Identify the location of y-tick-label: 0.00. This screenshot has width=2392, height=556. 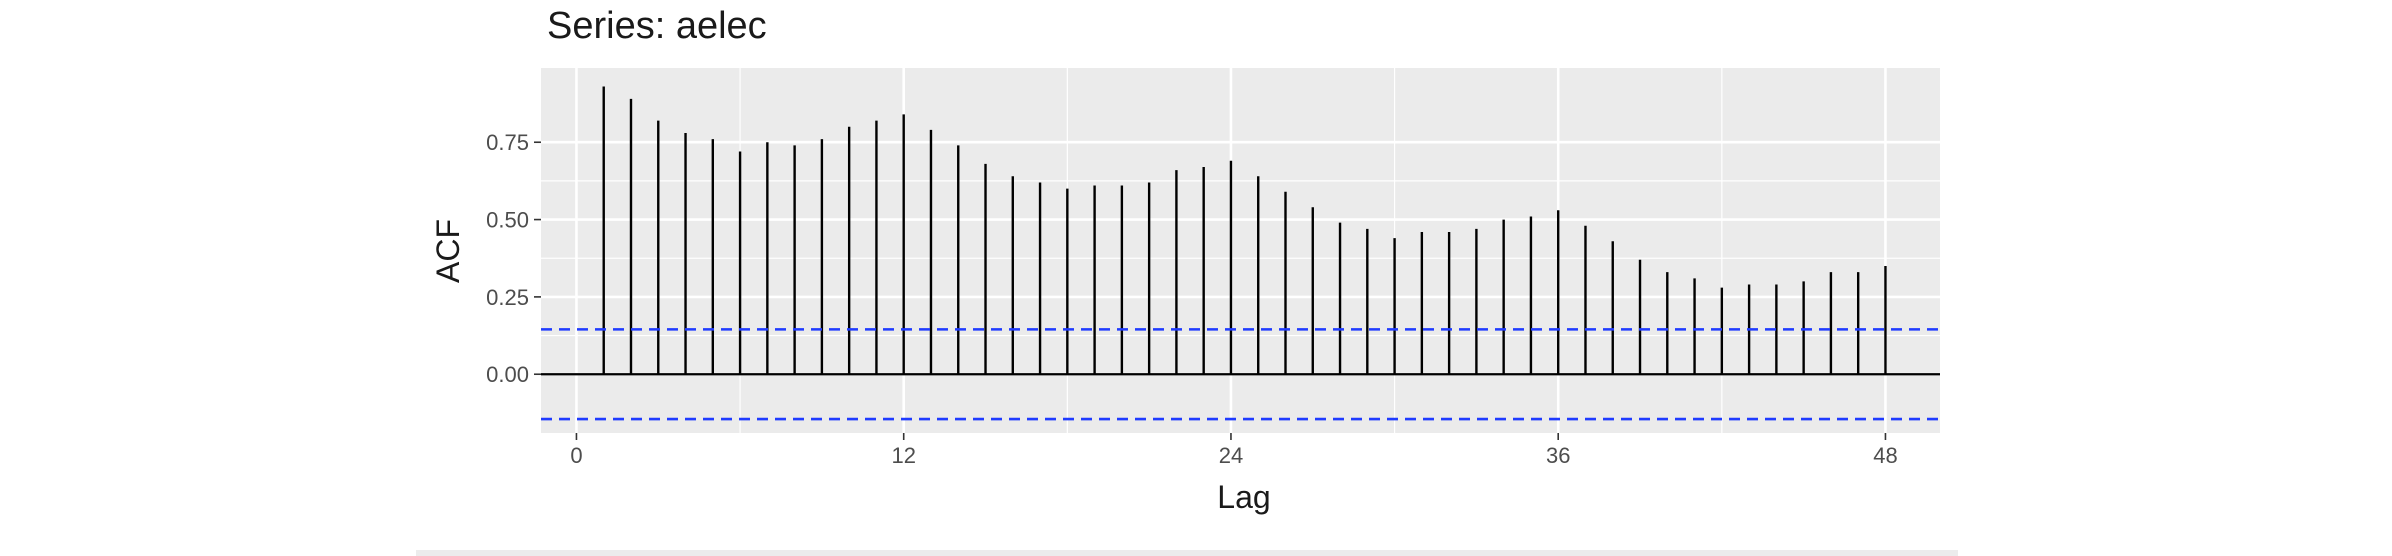
(507, 374).